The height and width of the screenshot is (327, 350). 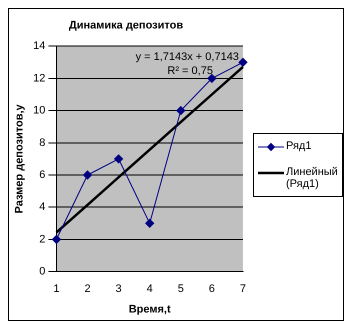 What do you see at coordinates (126, 26) in the screenshot?
I see `chart-title: Динамика депозитов` at bounding box center [126, 26].